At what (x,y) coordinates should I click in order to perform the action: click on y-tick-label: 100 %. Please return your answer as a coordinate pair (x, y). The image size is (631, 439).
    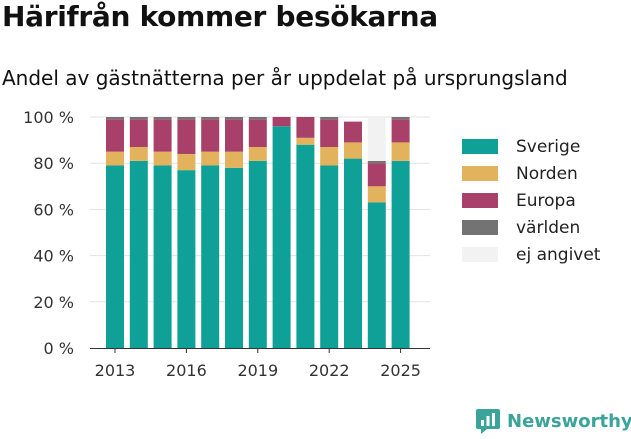
    Looking at the image, I should click on (48, 117).